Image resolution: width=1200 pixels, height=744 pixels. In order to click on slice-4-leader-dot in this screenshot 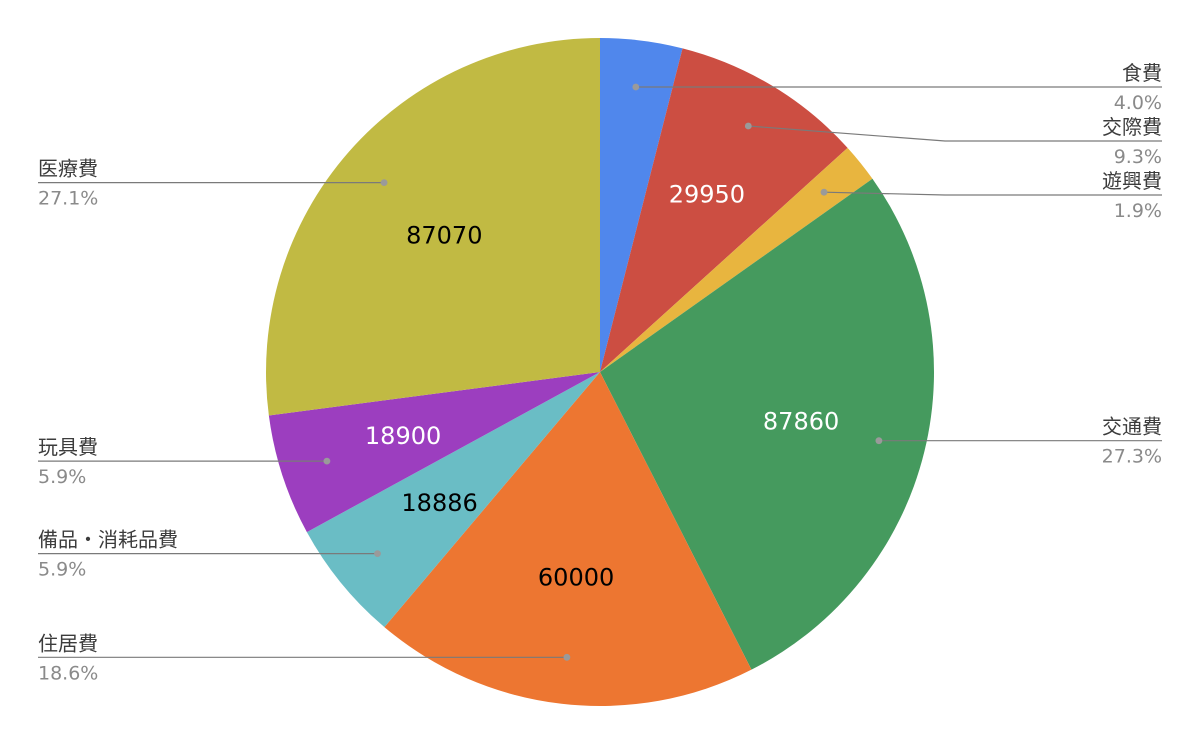, I will do `click(879, 441)`.